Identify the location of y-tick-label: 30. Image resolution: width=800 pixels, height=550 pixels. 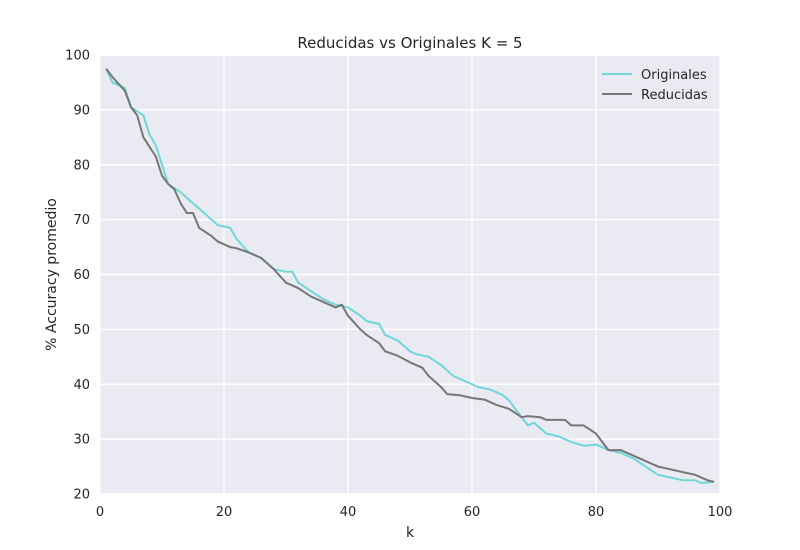
(81, 440).